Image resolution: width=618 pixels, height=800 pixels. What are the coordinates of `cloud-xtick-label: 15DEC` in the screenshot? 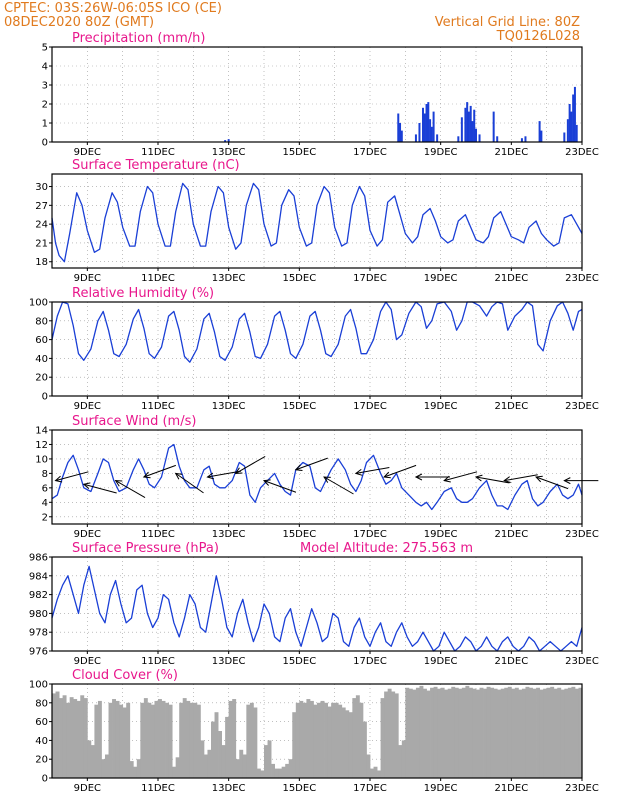 It's located at (299, 788).